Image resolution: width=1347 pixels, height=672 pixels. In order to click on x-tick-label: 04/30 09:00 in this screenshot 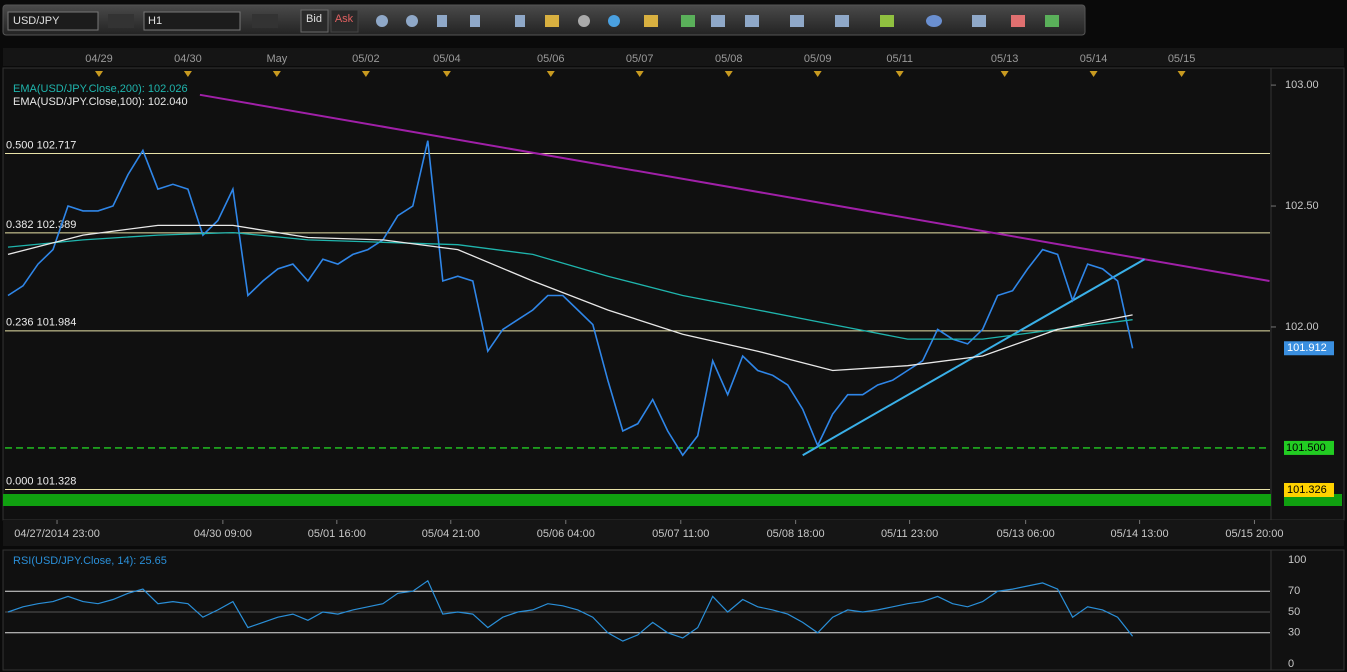, I will do `click(223, 534)`.